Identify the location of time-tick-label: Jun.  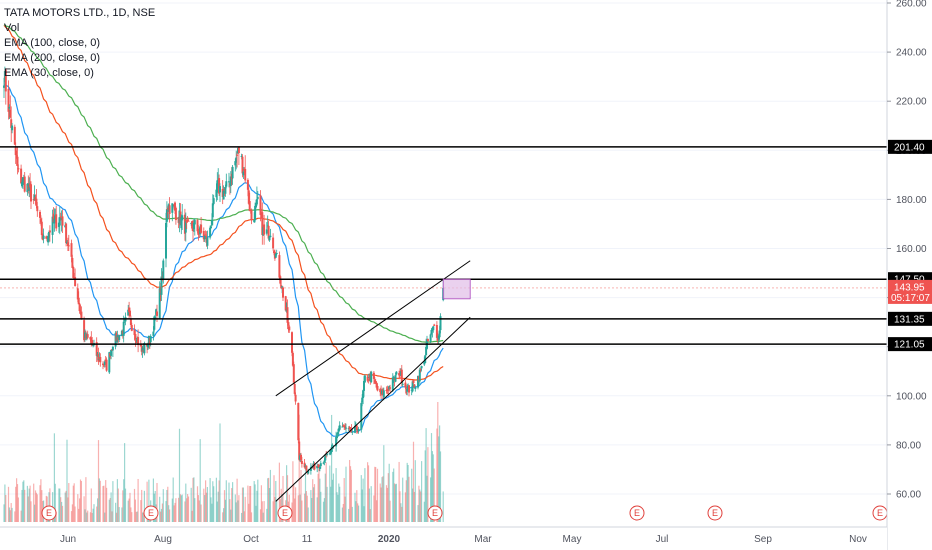
(68, 539).